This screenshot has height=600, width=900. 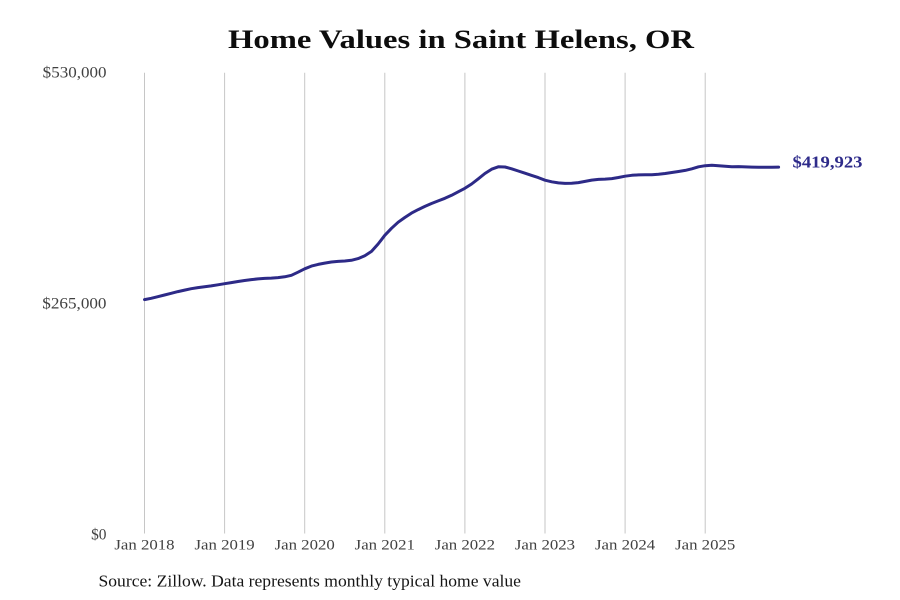 What do you see at coordinates (225, 545) in the screenshot?
I see `svg-text: Jan 2019` at bounding box center [225, 545].